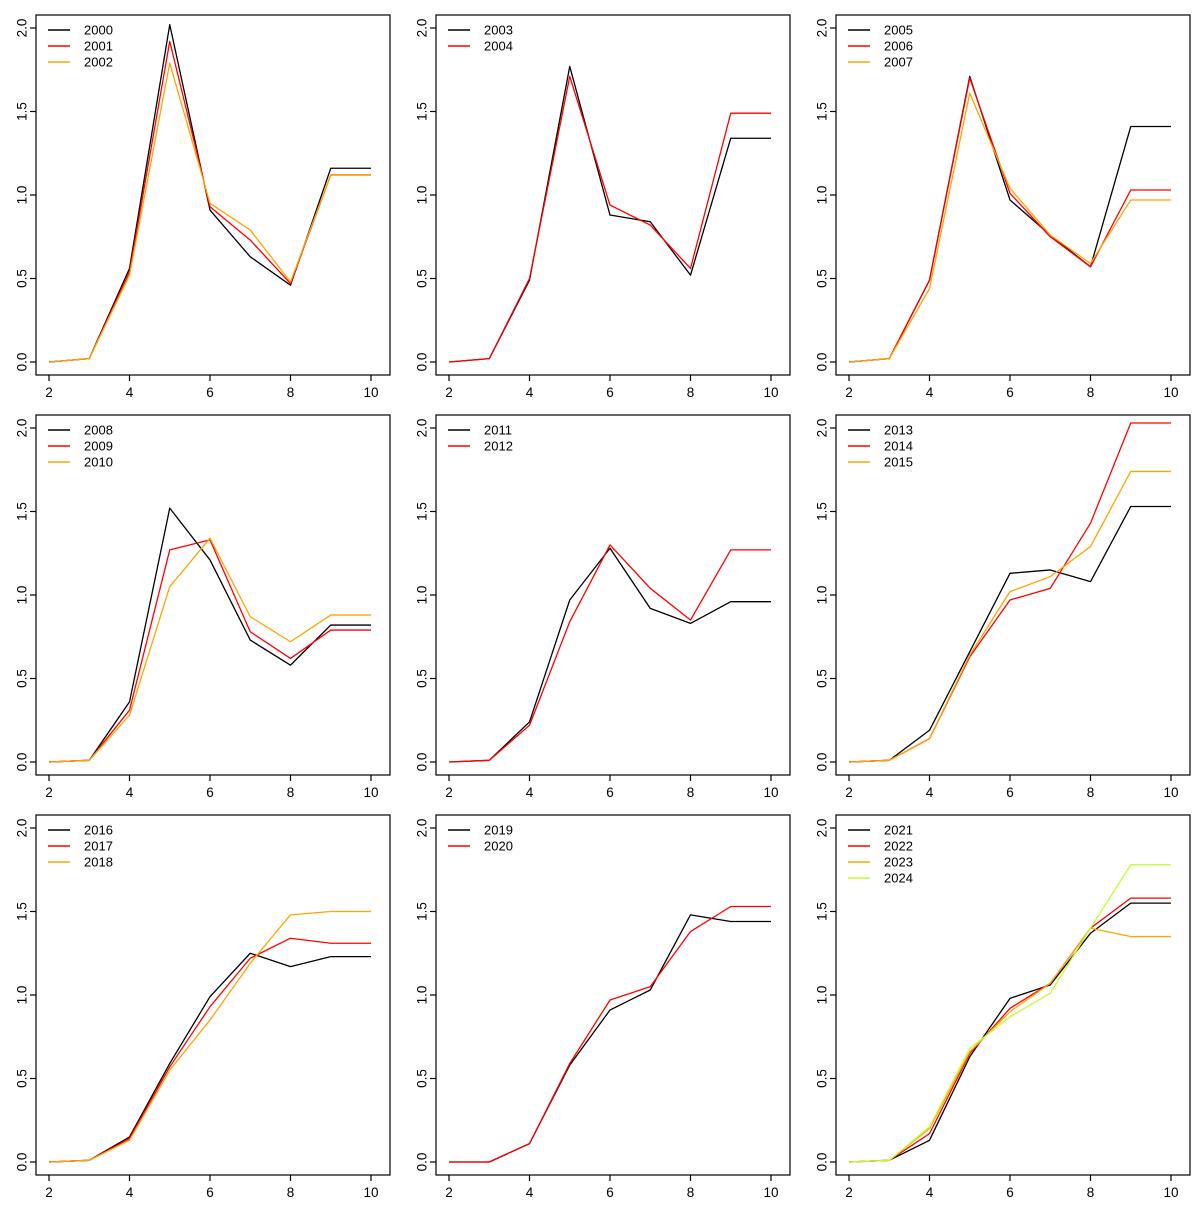  Describe the element at coordinates (498, 30) in the screenshot. I see `legend-label: 2003` at that location.